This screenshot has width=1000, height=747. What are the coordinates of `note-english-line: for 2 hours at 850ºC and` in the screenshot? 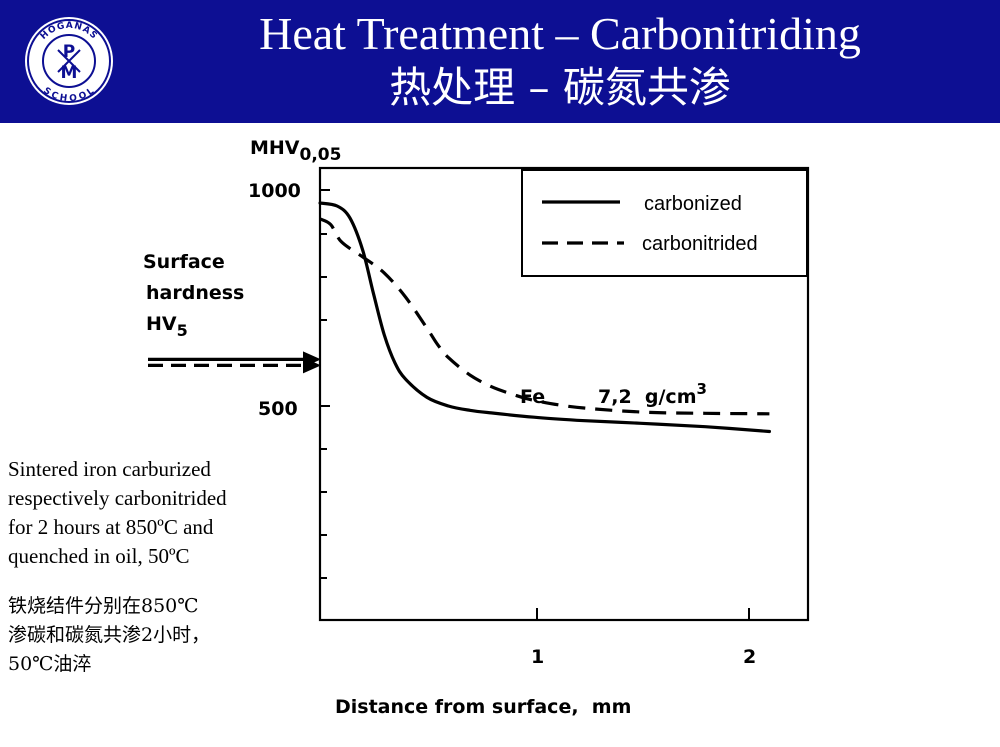 It's located at (111, 527).